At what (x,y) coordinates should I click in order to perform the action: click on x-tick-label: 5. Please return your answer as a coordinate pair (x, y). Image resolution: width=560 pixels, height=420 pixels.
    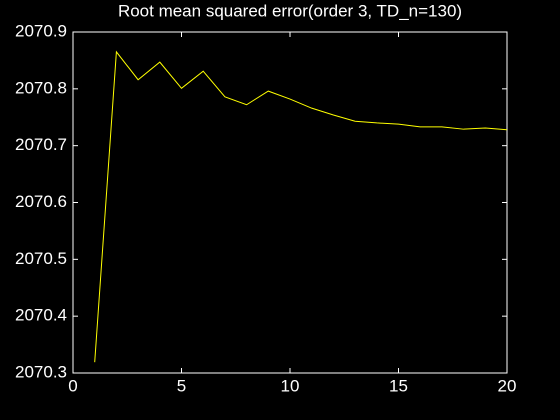
    Looking at the image, I should click on (181, 385).